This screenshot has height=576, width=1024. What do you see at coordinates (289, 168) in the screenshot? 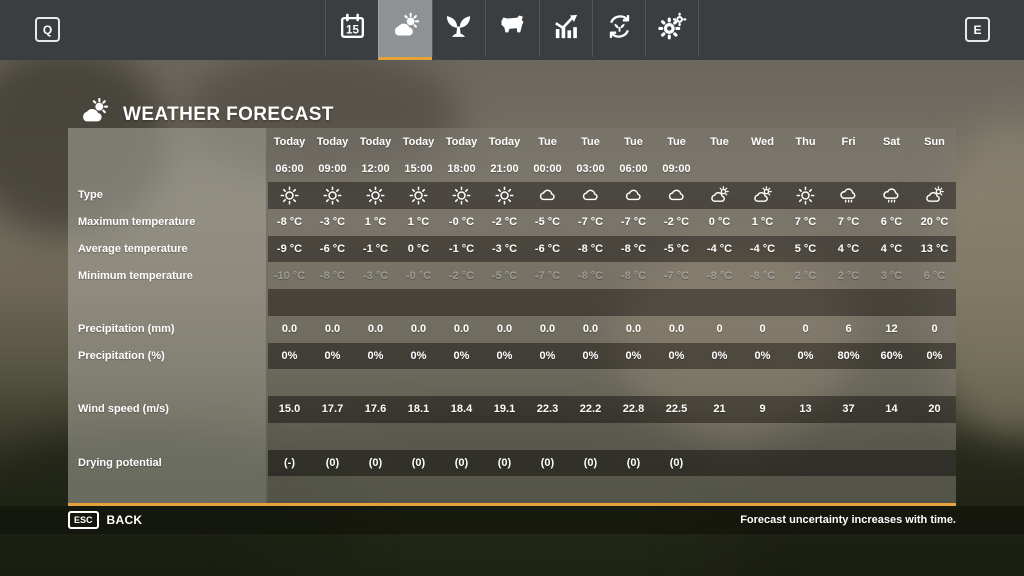
I see `column-time-0: 06:00` at bounding box center [289, 168].